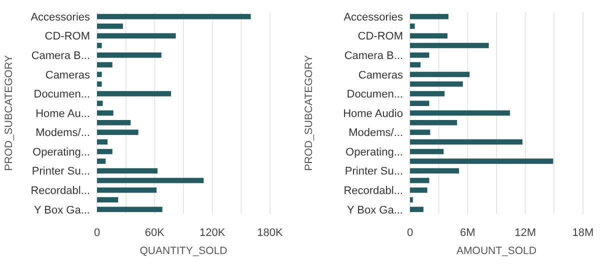 This screenshot has height=267, width=600. Describe the element at coordinates (184, 251) in the screenshot. I see `x-axis-title: QUANTITY_SOLD` at that location.